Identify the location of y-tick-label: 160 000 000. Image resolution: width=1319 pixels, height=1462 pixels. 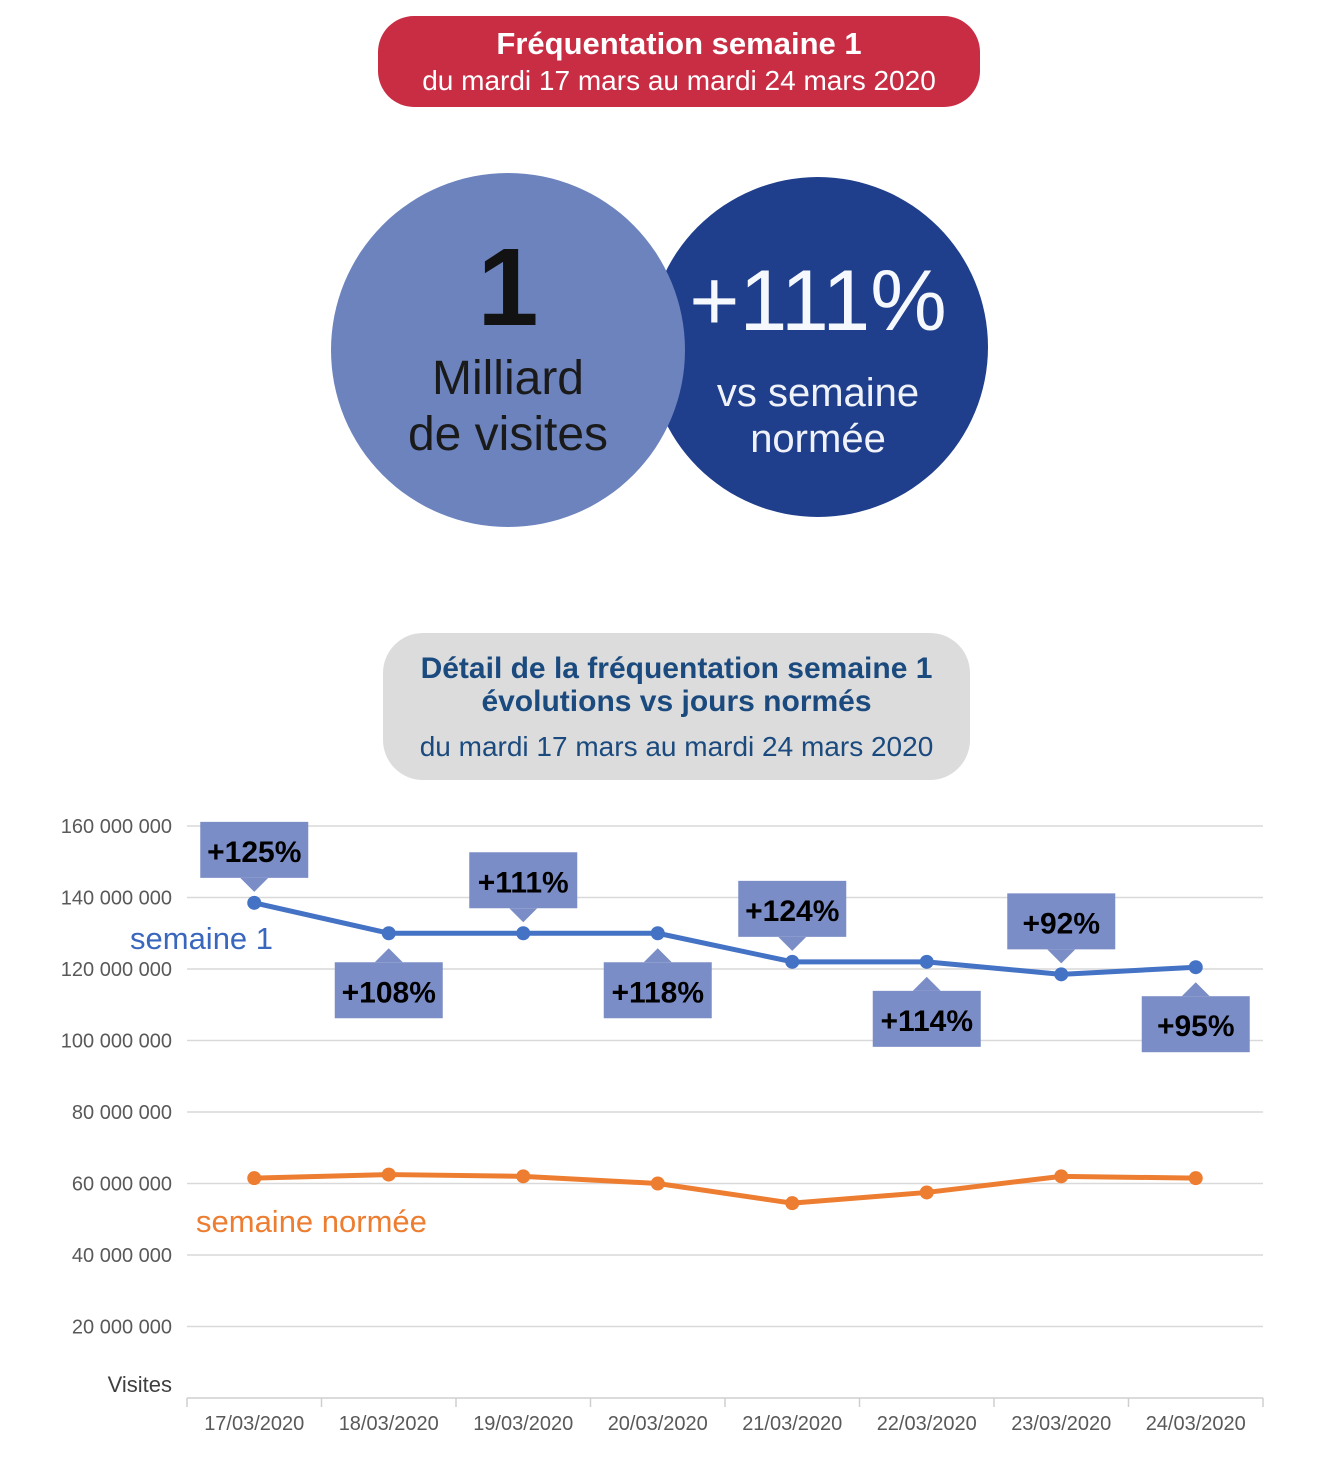
(116, 827).